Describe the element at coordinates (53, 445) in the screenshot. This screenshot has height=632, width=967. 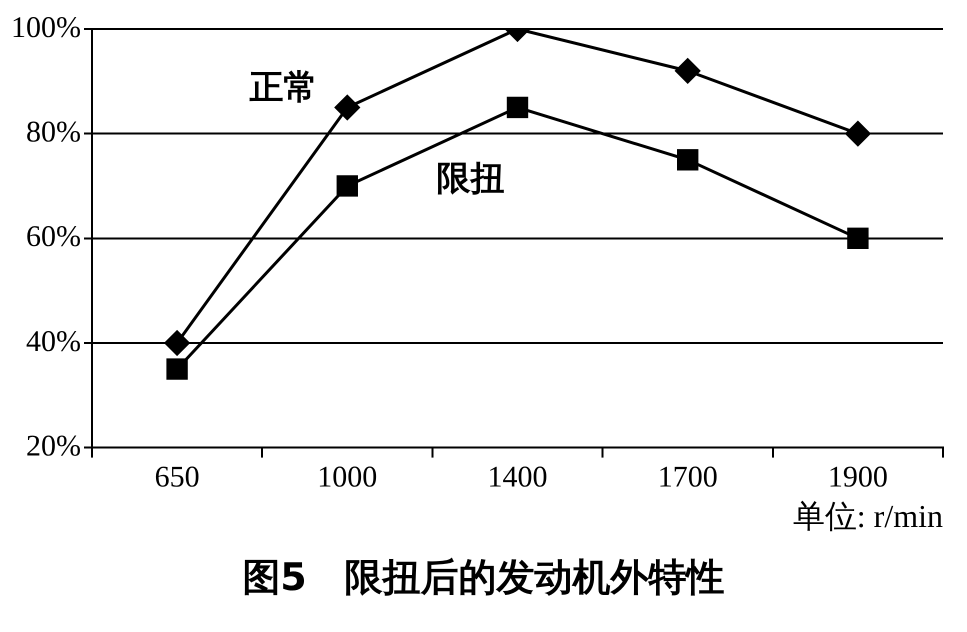
I see `y-tick-label: 20%` at that location.